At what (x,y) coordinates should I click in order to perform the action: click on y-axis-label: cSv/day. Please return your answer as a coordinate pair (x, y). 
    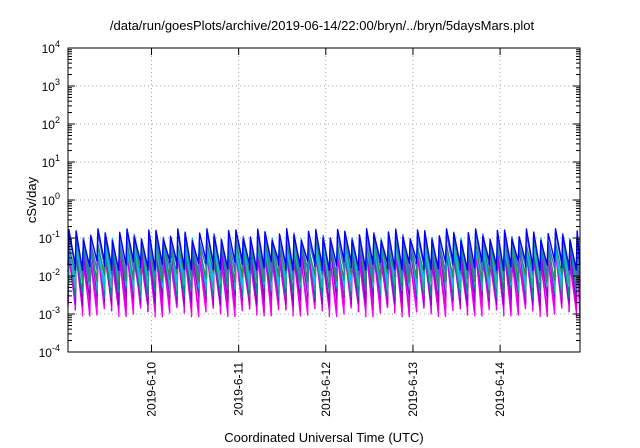
    Looking at the image, I should click on (31, 199).